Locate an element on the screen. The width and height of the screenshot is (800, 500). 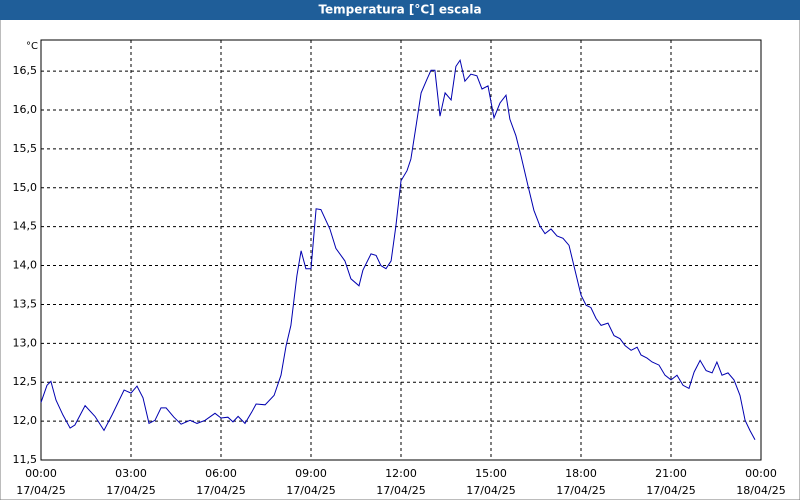
chart-title: Temperatura [°C] escala is located at coordinates (399, 10).